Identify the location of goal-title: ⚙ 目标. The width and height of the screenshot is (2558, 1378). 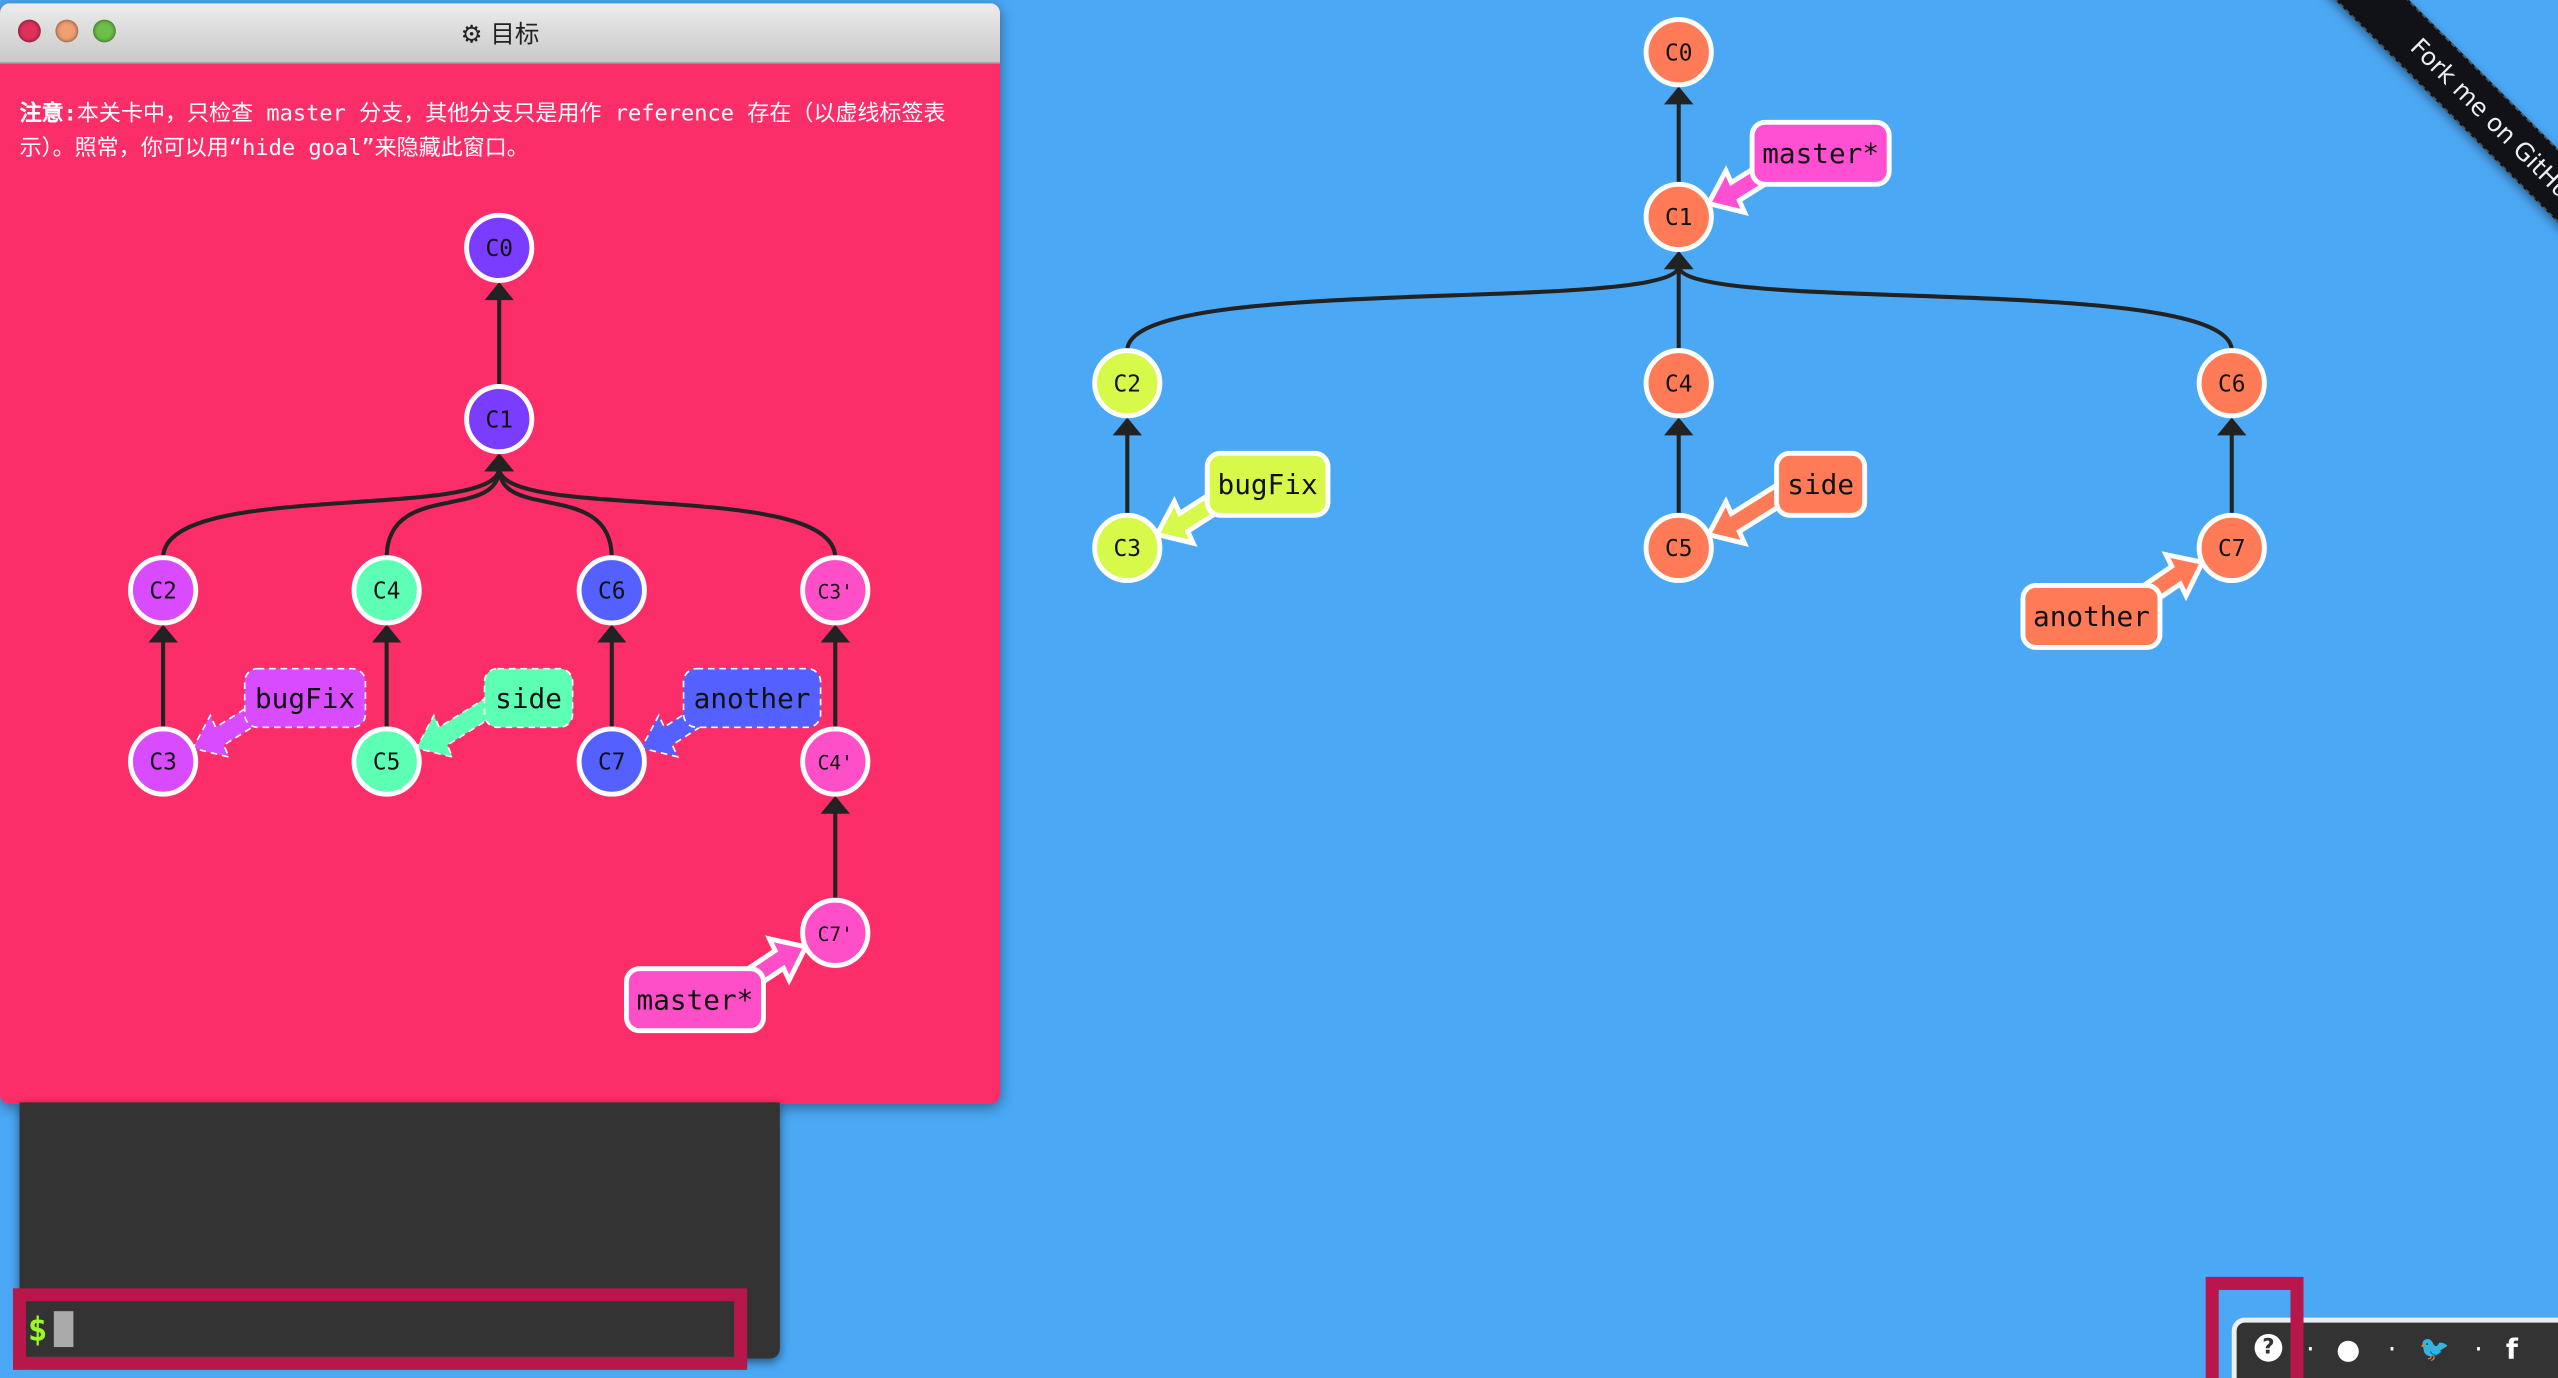
(500, 33).